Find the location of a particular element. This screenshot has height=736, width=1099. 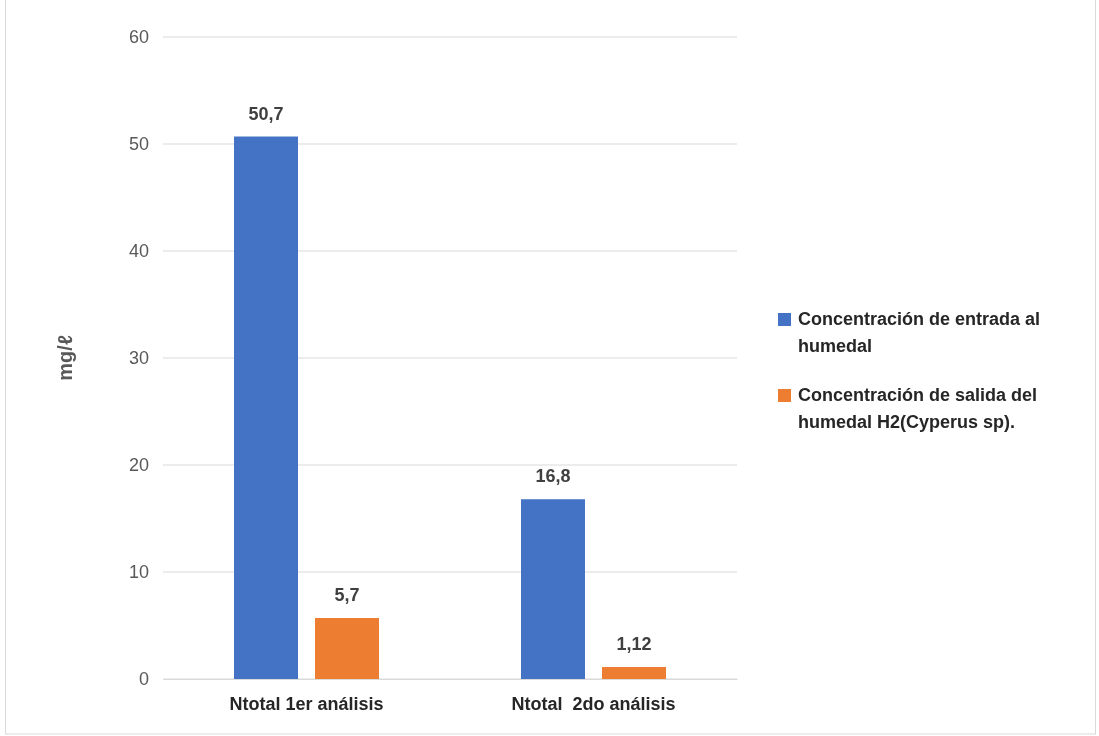

x-tick-label: Ntotal 2do análisis is located at coordinates (593, 703).